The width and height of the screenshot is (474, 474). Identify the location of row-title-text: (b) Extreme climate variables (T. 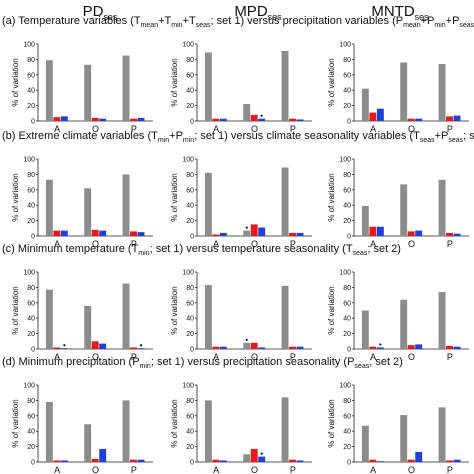
(80, 136).